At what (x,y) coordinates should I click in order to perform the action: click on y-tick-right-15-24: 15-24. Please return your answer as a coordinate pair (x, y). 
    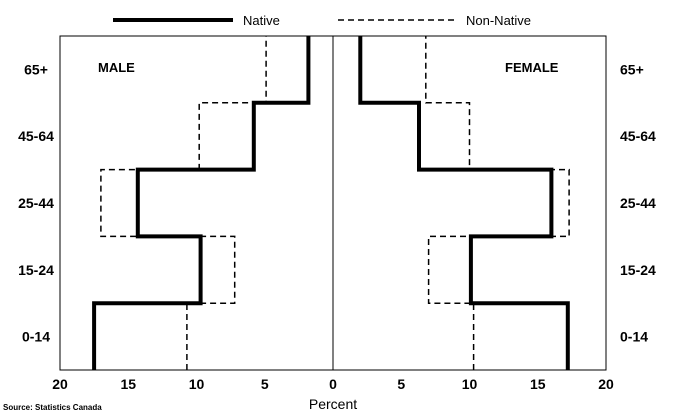
    Looking at the image, I should click on (638, 270).